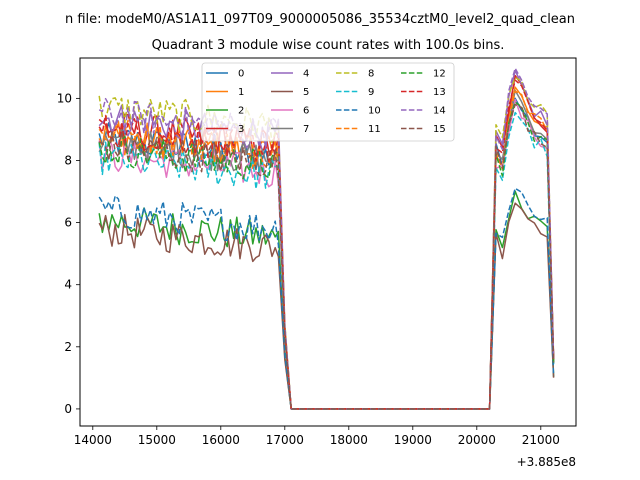 The height and width of the screenshot is (480, 640). Describe the element at coordinates (306, 129) in the screenshot. I see `legend-label-7: 7` at that location.